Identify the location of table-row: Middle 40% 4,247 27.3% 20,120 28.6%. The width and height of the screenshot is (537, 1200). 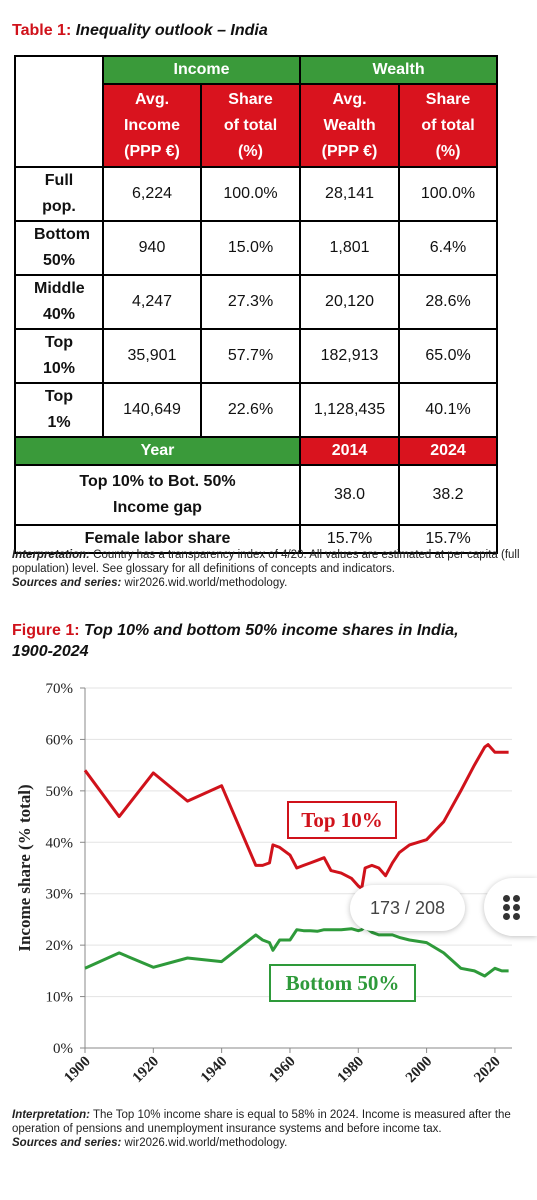
(256, 302).